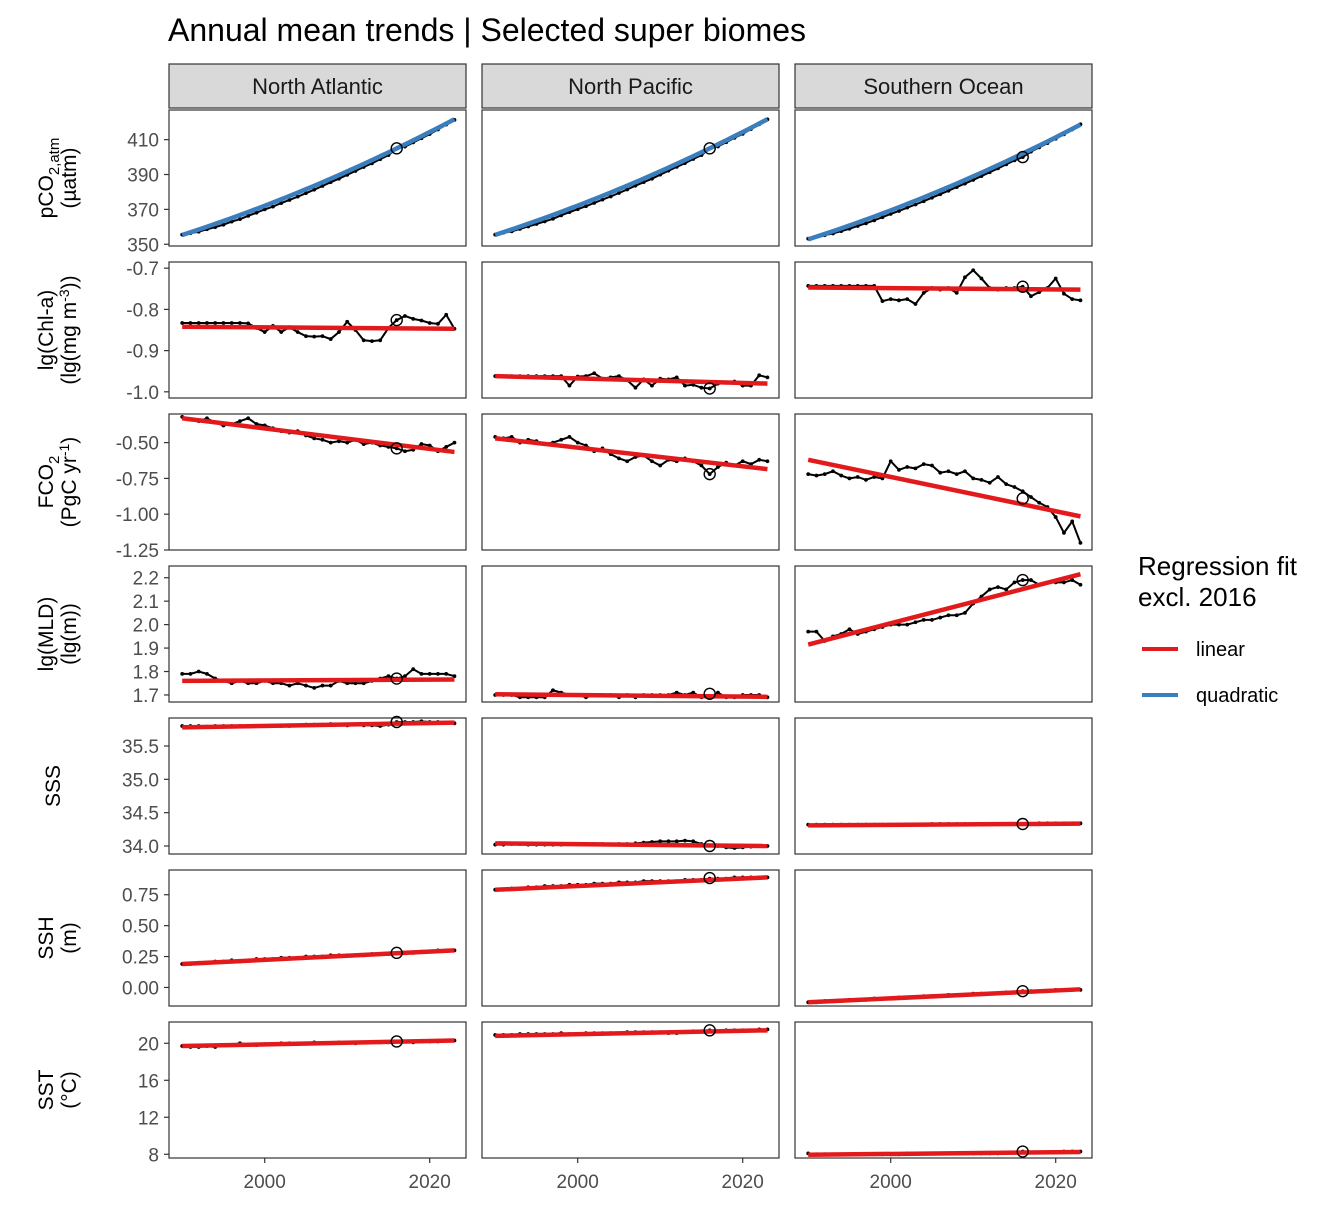 This screenshot has height=1209, width=1344. Describe the element at coordinates (142, 310) in the screenshot. I see `y-tick-label: -0.8` at that location.